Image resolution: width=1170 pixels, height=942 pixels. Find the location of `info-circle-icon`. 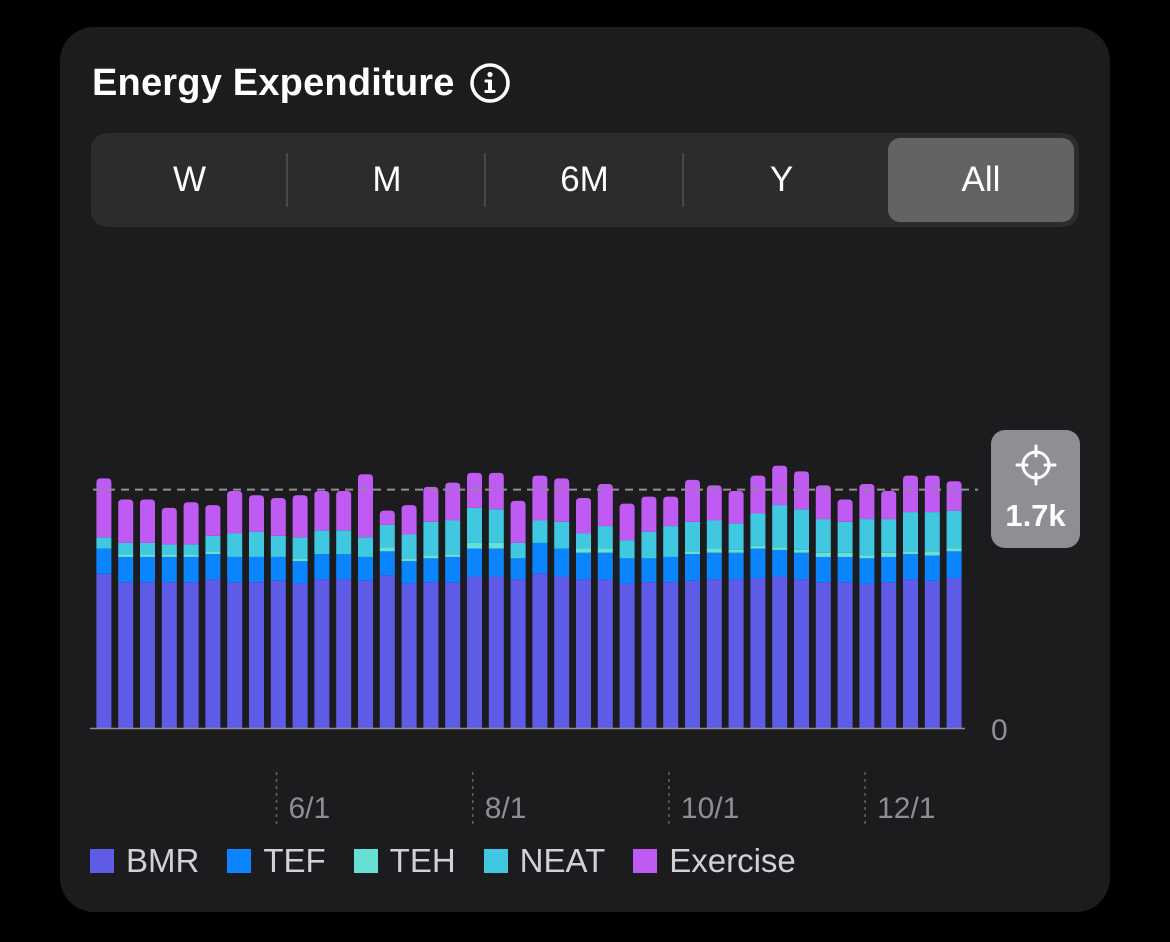

info-circle-icon is located at coordinates (490, 83).